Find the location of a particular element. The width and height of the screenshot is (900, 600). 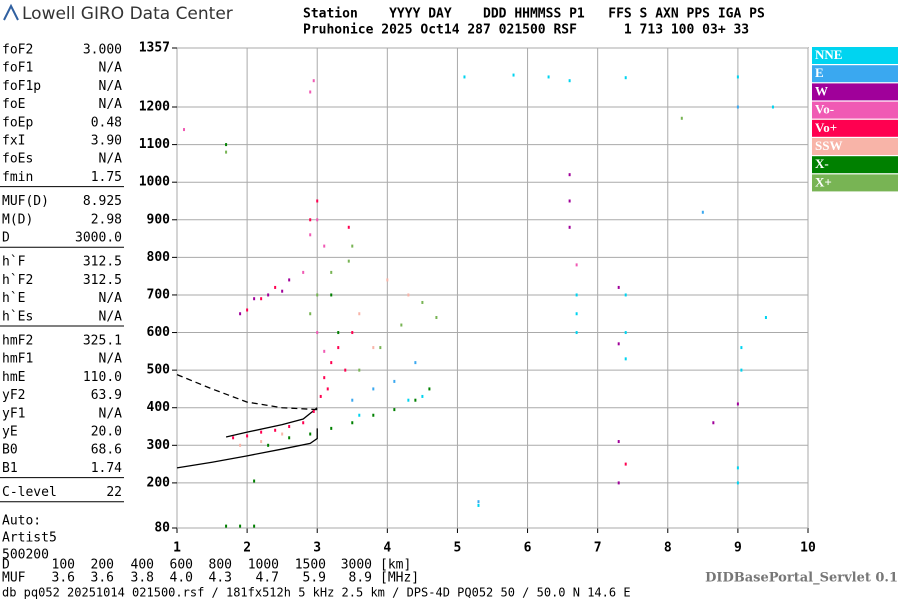

param-name: MUF(D) is located at coordinates (25, 201).